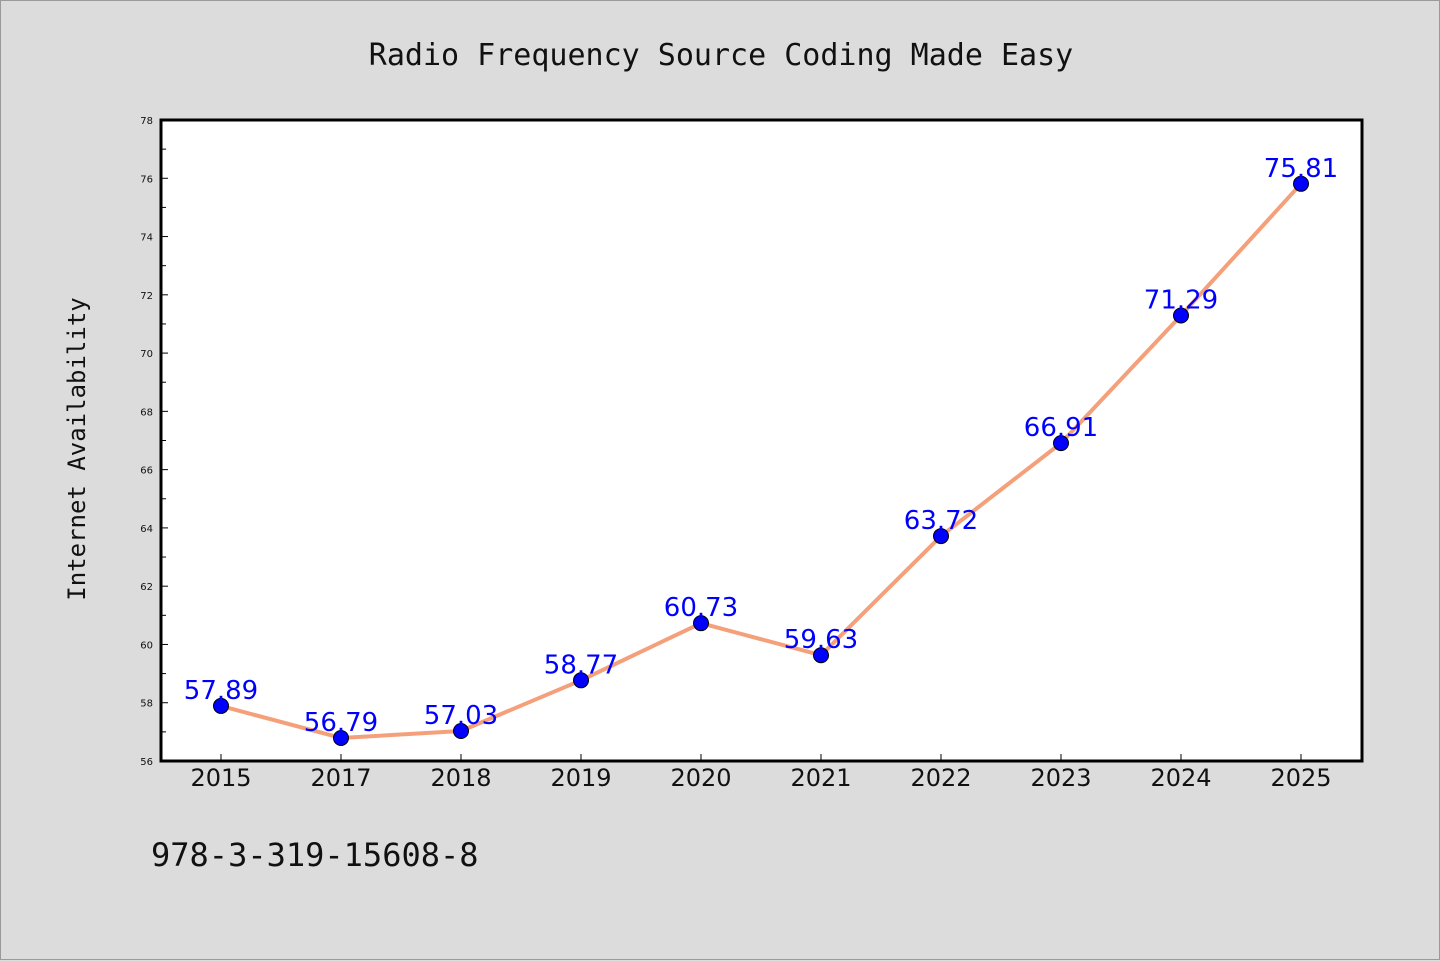 The image size is (1440, 961). I want to click on data-label: 59.63, so click(821, 640).